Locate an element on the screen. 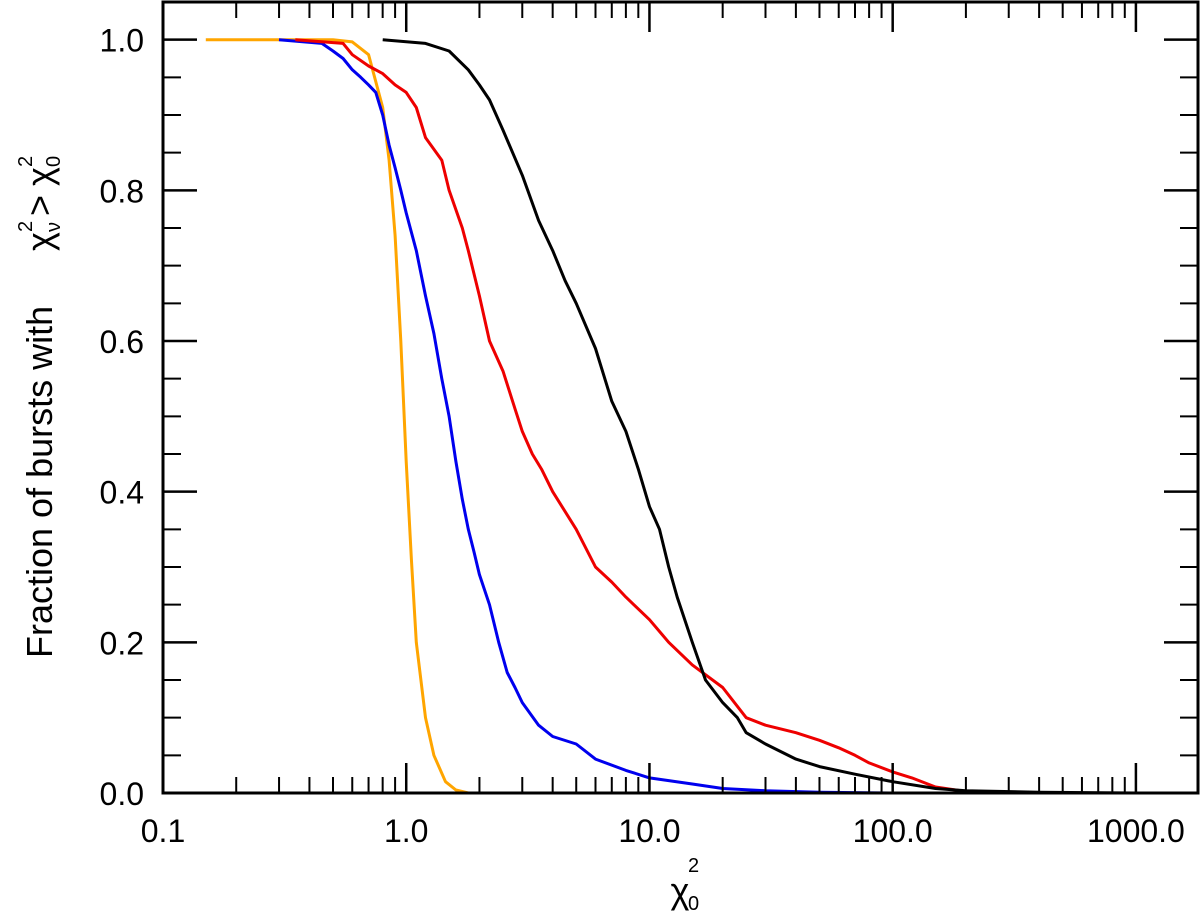 Image resolution: width=1200 pixels, height=916 pixels. y-tick-label-1: 0.2 is located at coordinates (122, 643).